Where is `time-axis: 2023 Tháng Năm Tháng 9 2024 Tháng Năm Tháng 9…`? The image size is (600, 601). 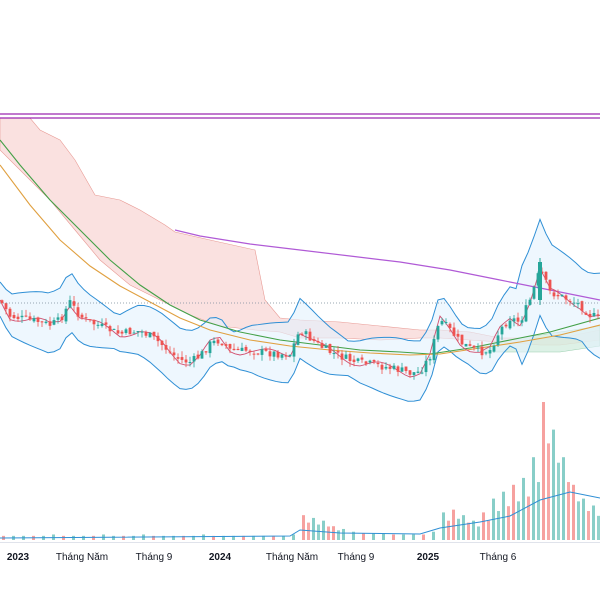 time-axis: 2023 Tháng Năm Tháng 9 2024 Tháng Năm Tháng 9… is located at coordinates (300, 571).